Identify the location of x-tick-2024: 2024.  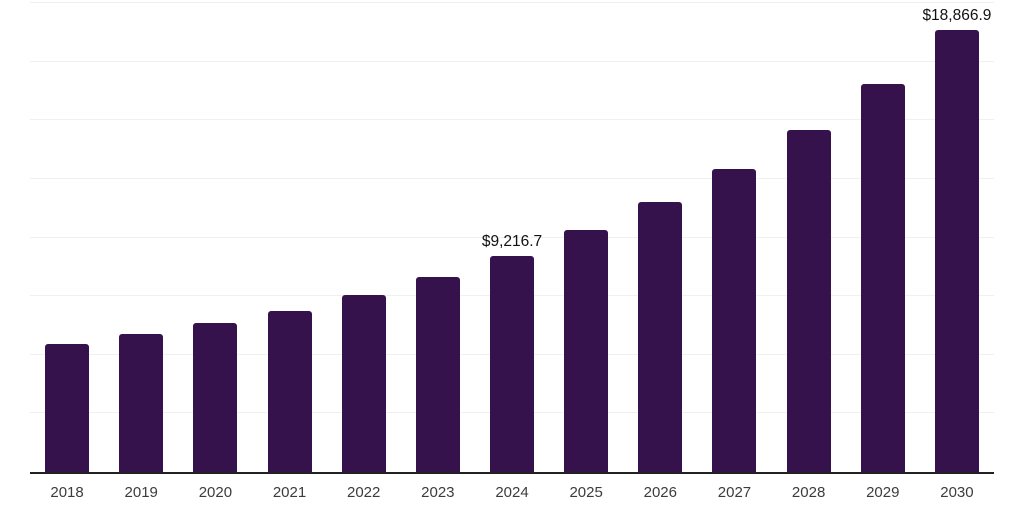
(512, 492).